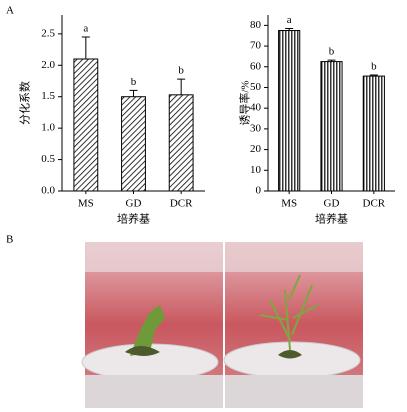  I want to click on y-tick-label: 30, so click(256, 128).